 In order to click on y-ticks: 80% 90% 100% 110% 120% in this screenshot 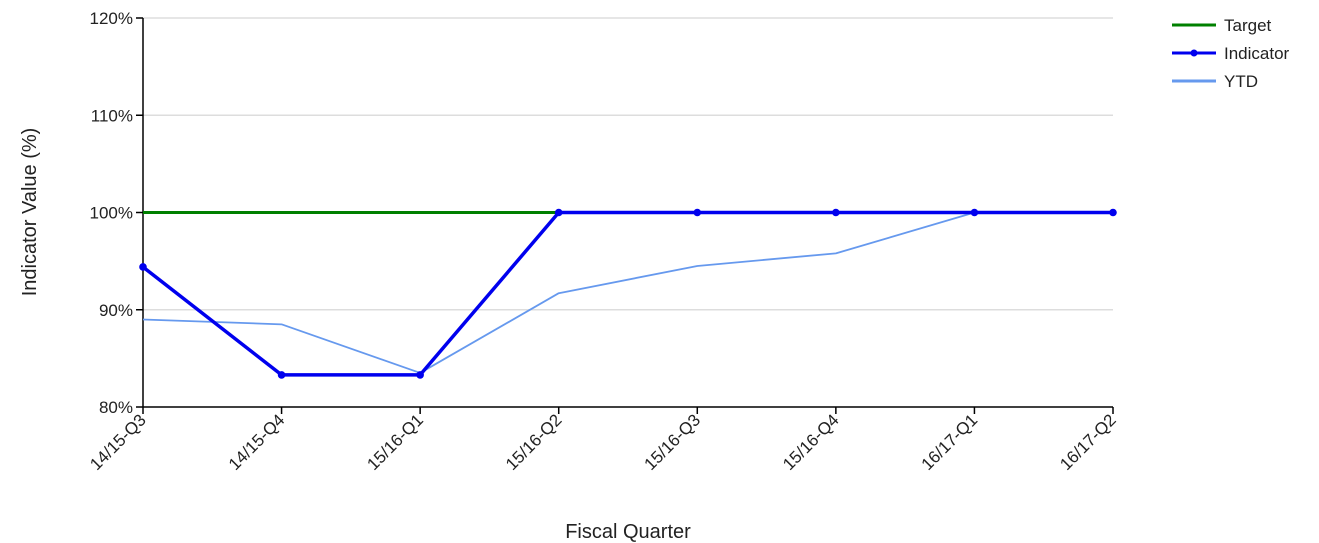, I will do `click(116, 213)`.